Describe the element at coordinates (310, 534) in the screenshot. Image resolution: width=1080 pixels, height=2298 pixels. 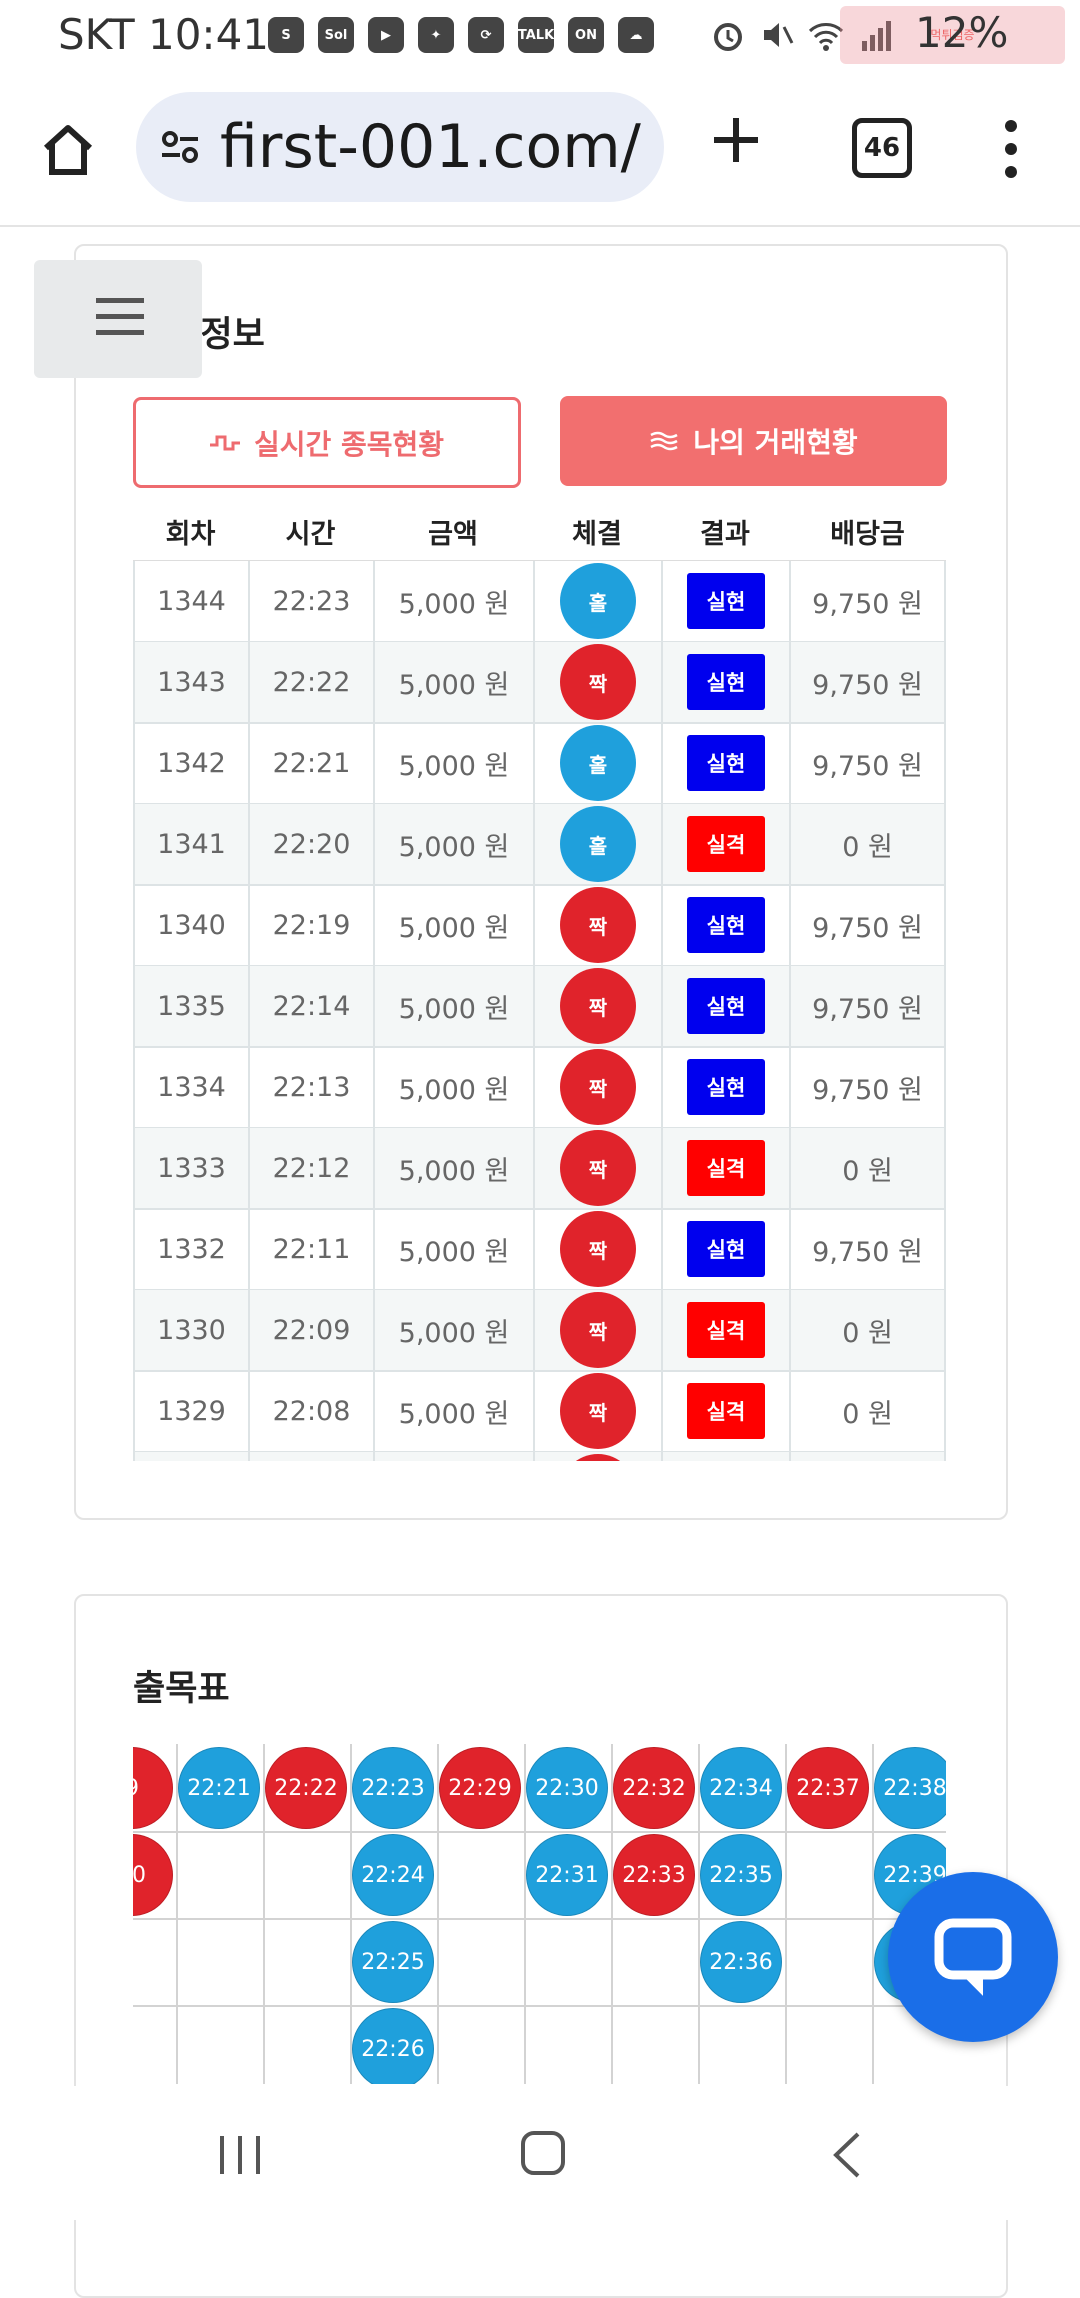
I see `col-time: 시간` at that location.